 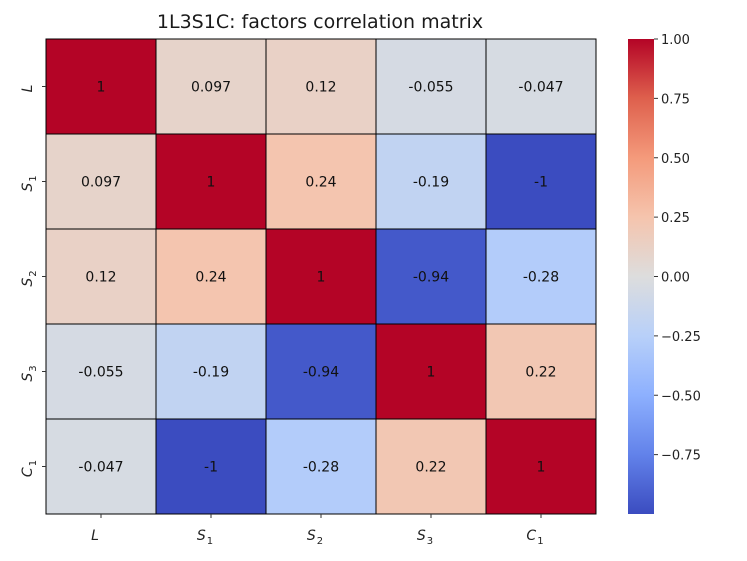 I want to click on colorbar: 1.00 0.75 0.50 0.25 0.00 −0.25 −0.50 −0.75, so click(x=664, y=273).